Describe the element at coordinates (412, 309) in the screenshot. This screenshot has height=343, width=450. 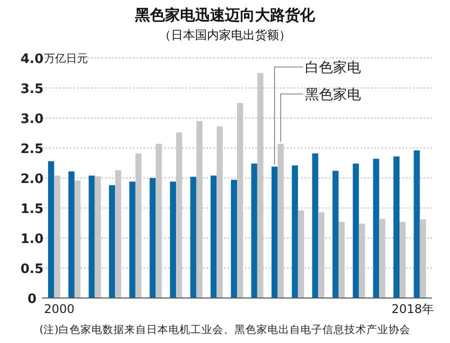
I see `x-tick-label: 2018年` at that location.